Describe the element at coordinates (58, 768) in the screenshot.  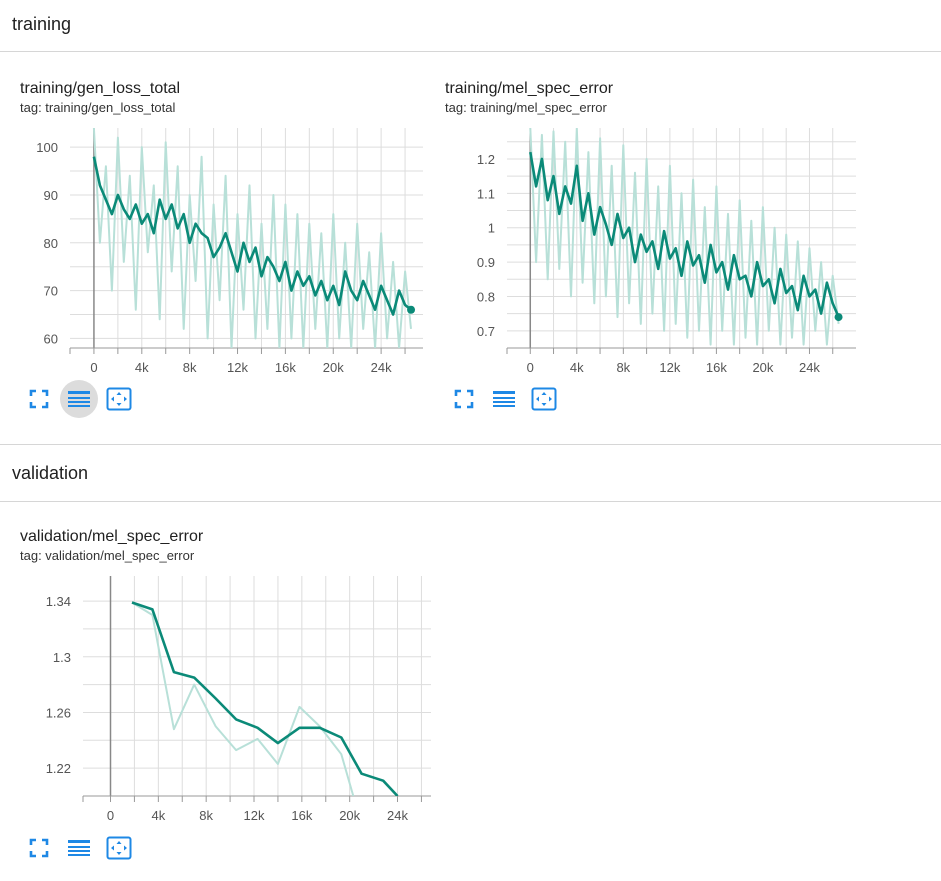
I see `y-tick-label: 1.22` at that location.